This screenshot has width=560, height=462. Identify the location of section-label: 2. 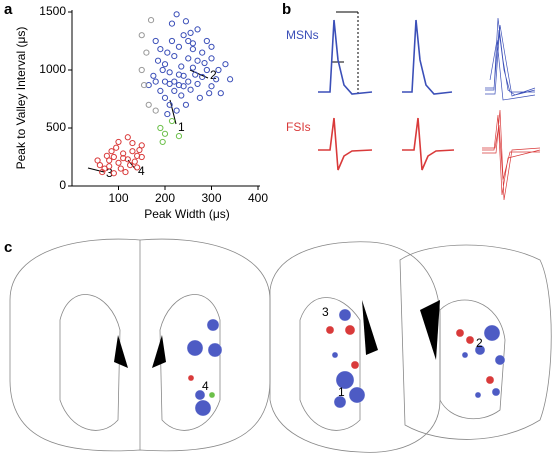
(479, 343).